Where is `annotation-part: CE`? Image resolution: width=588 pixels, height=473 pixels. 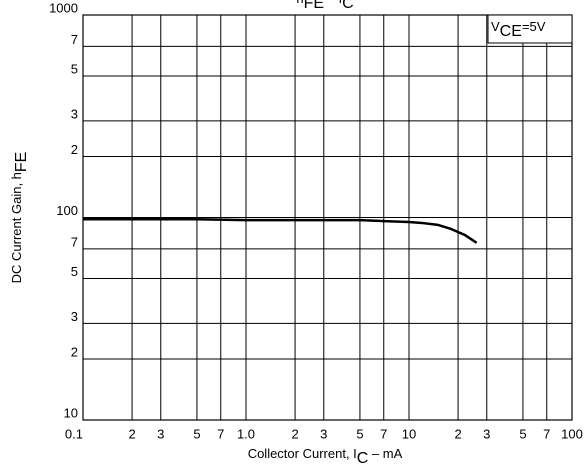
annotation-part: CE is located at coordinates (511, 31).